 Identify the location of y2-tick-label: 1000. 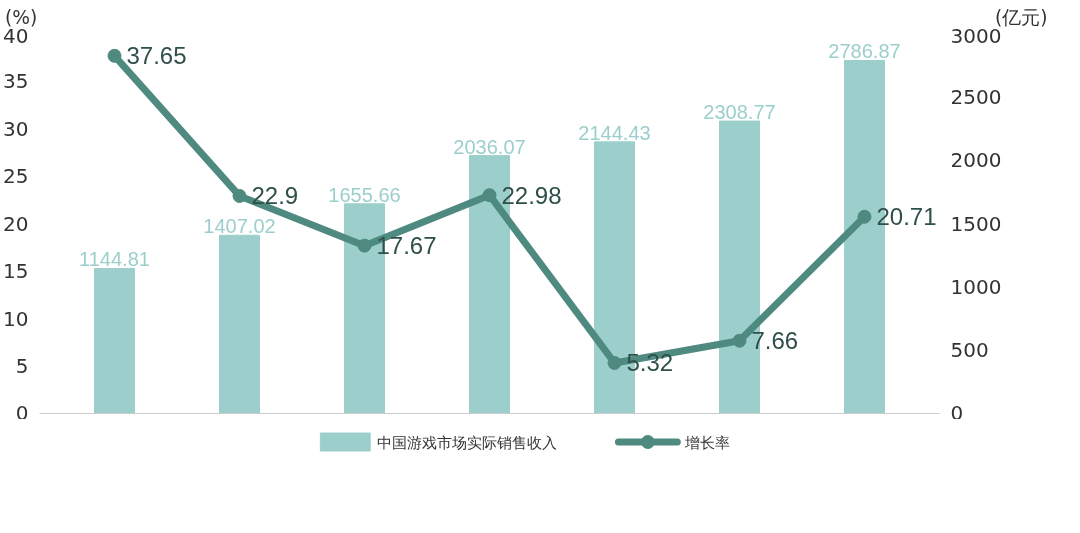
(976, 286).